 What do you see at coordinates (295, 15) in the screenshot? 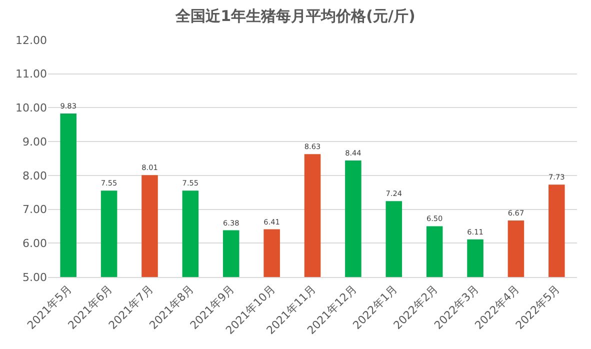
I see `chart-title: 全国近1年生猪每月平均价格(元/斤)` at bounding box center [295, 15].